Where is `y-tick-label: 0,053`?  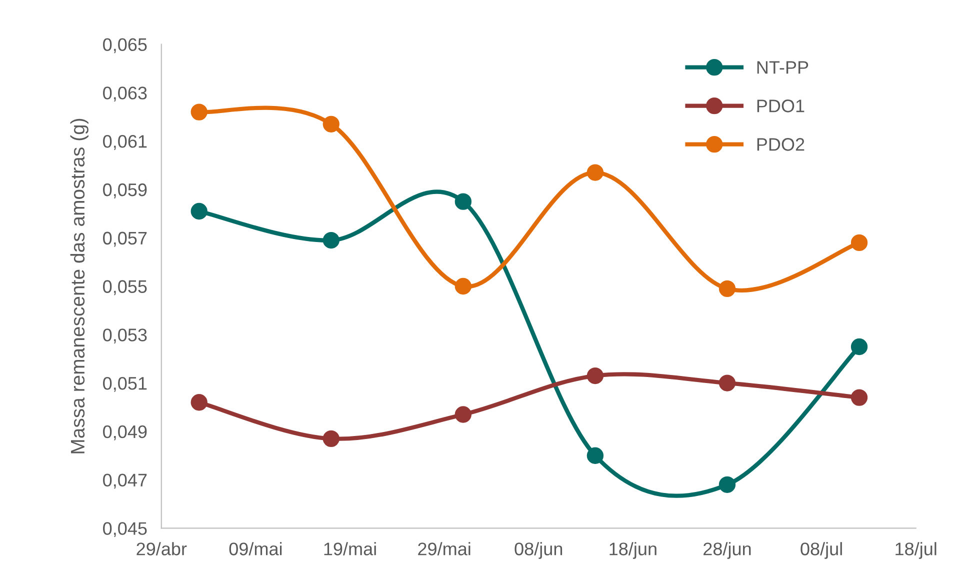 y-tick-label: 0,053 is located at coordinates (125, 336).